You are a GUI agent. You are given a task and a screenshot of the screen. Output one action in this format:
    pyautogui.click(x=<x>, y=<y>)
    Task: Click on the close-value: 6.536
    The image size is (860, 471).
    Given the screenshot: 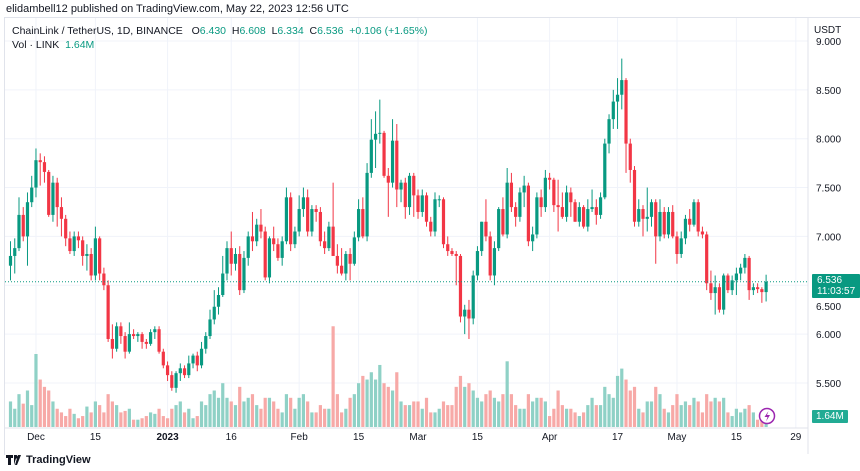 What is the action you would take?
    pyautogui.click(x=330, y=31)
    